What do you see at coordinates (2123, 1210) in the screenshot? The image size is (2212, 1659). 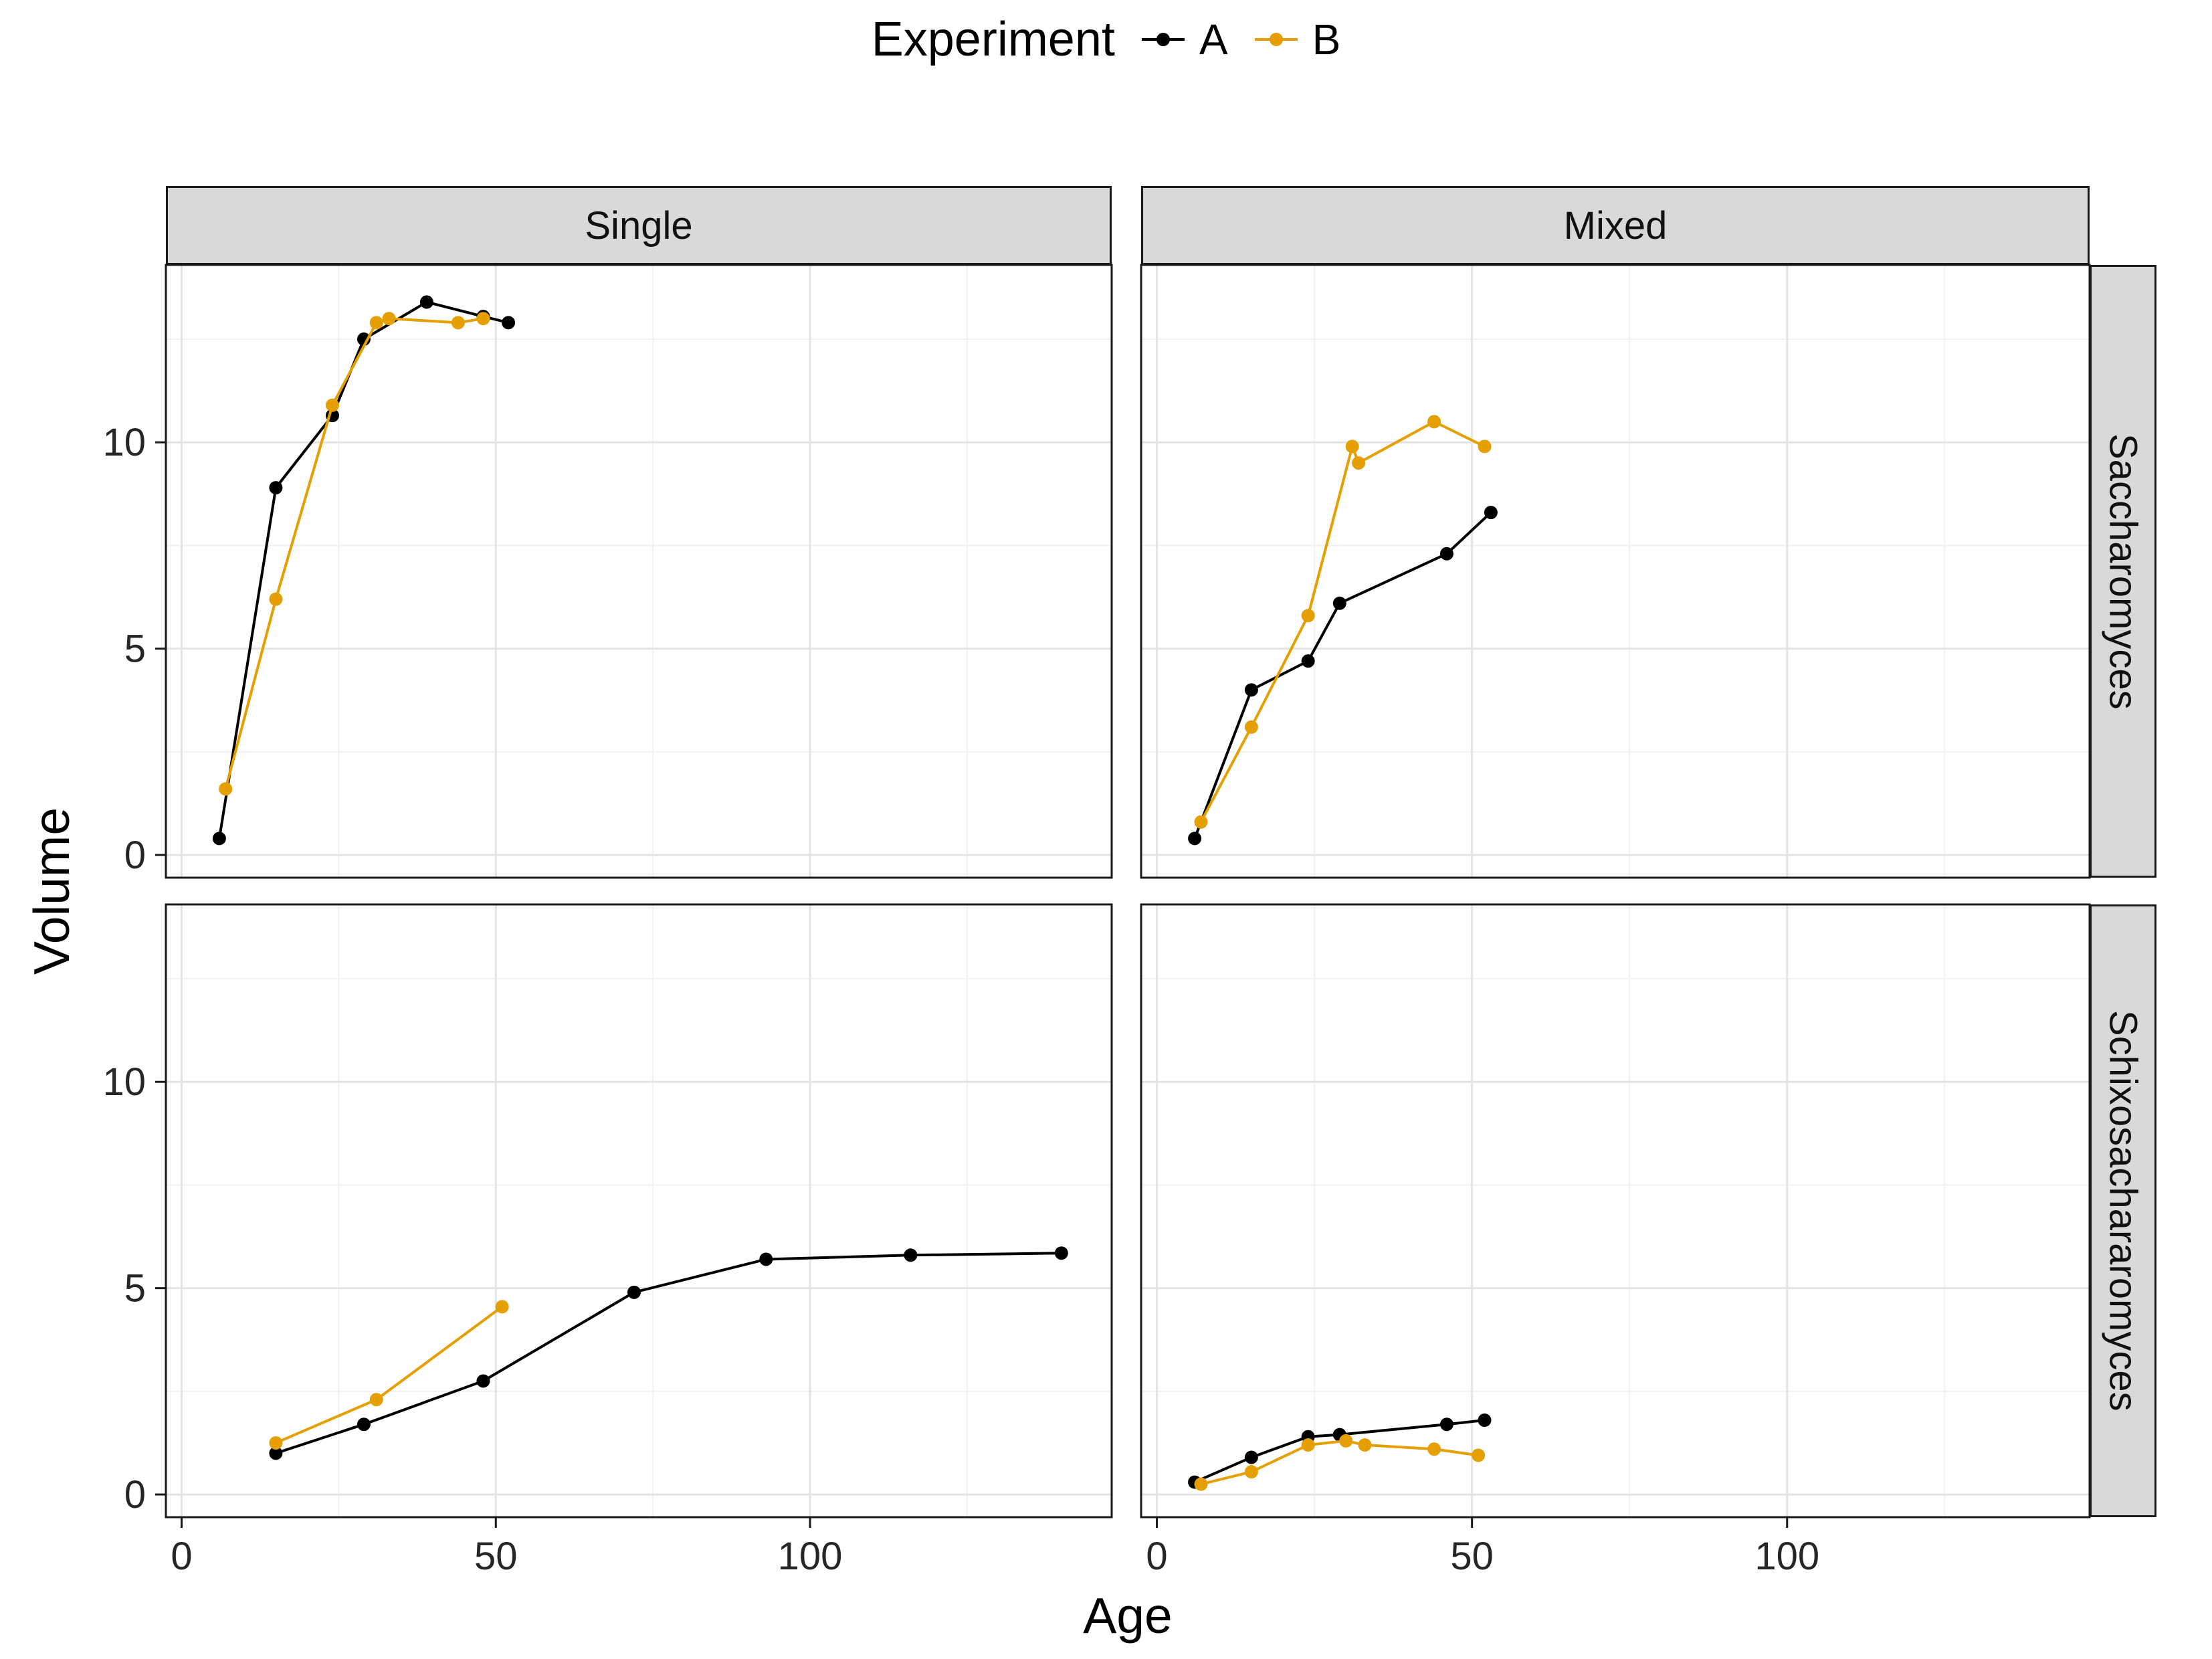 I see `facet-strip-schixosachararomyces: Schixosachararomyces` at bounding box center [2123, 1210].